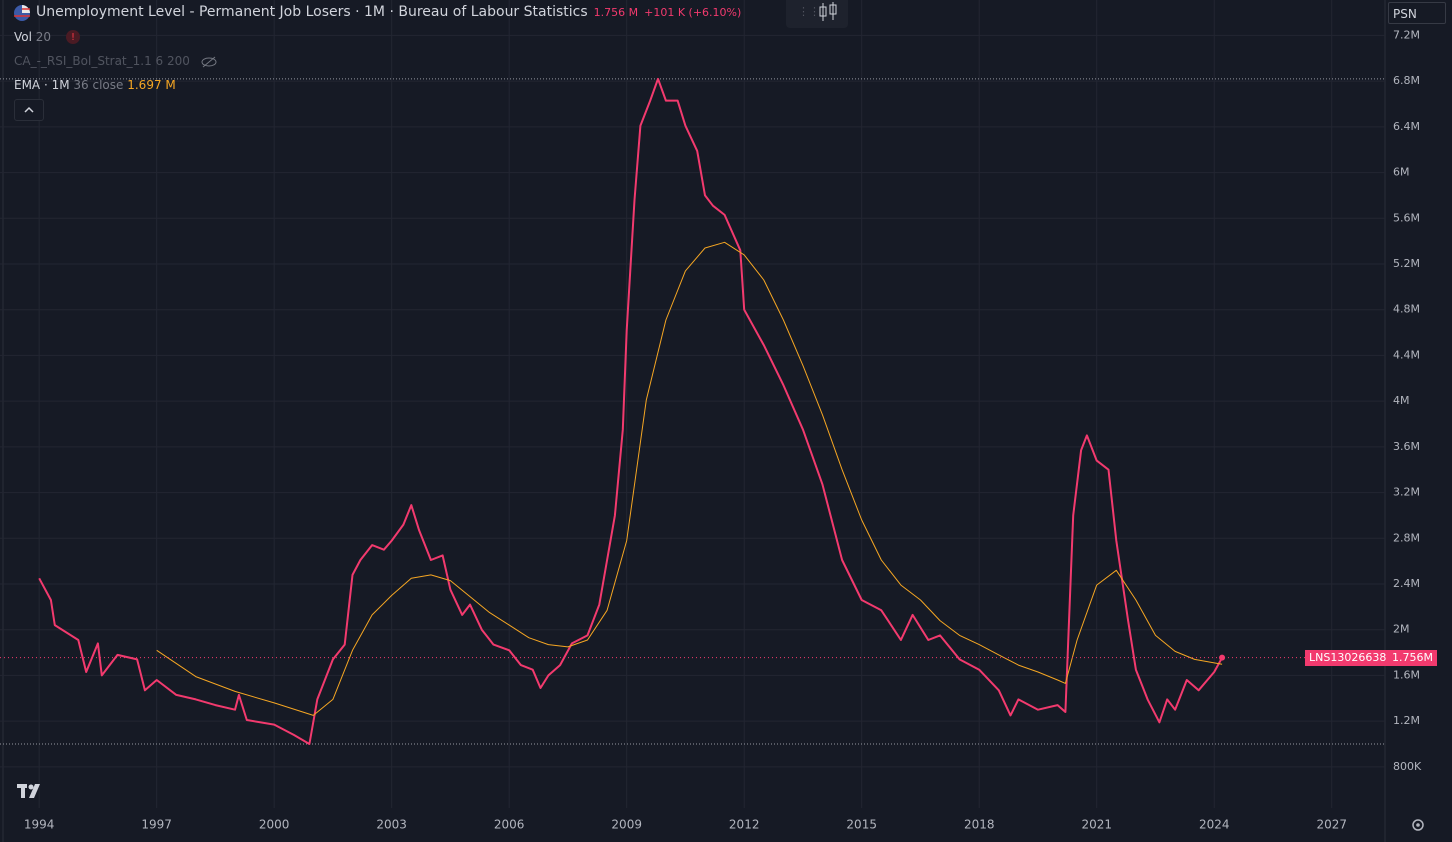  I want to click on drag-handle: ⋮⋮, so click(809, 11).